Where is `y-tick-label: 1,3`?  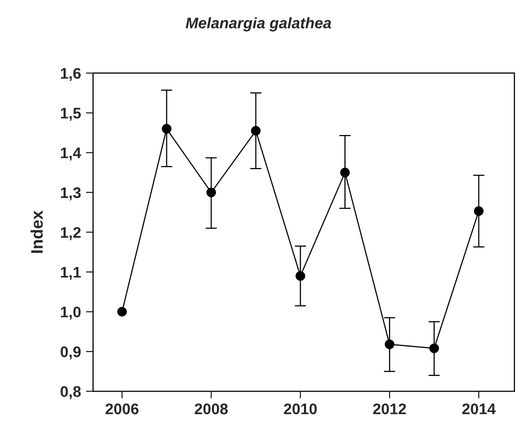
y-tick-label: 1,3 is located at coordinates (70, 193).